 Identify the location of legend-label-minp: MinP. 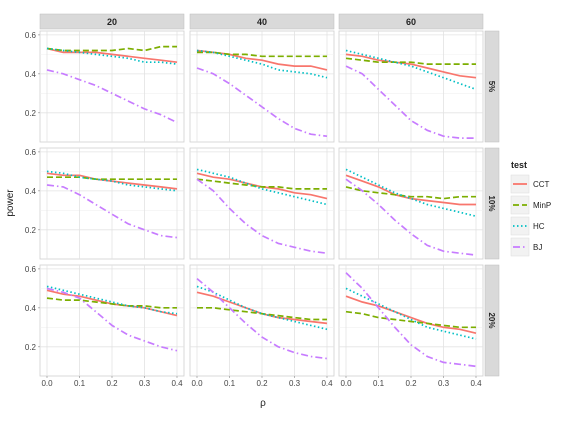
(542, 205).